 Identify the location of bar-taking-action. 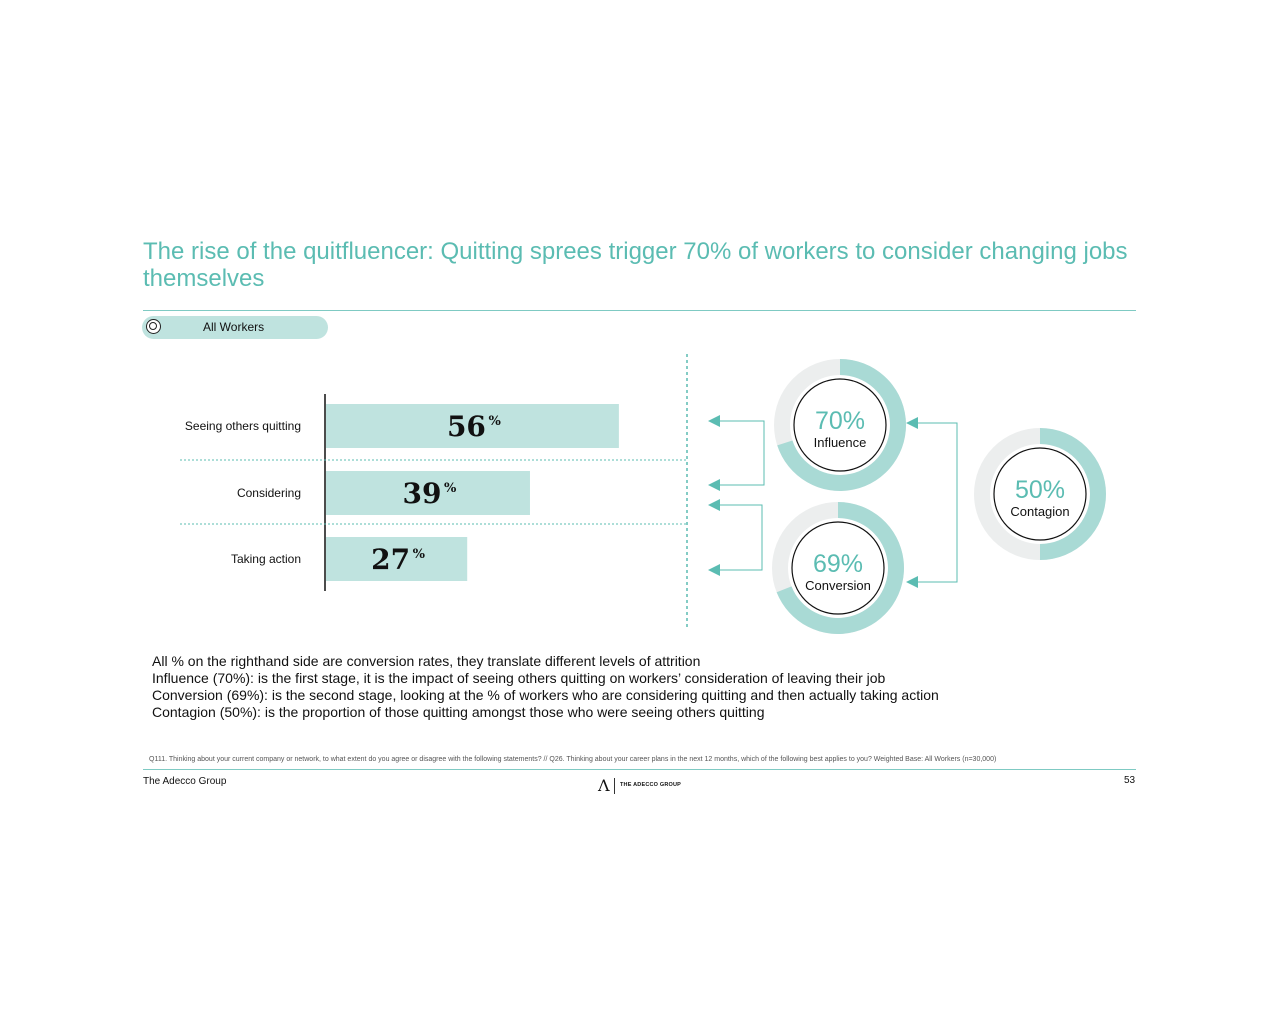
(397, 559).